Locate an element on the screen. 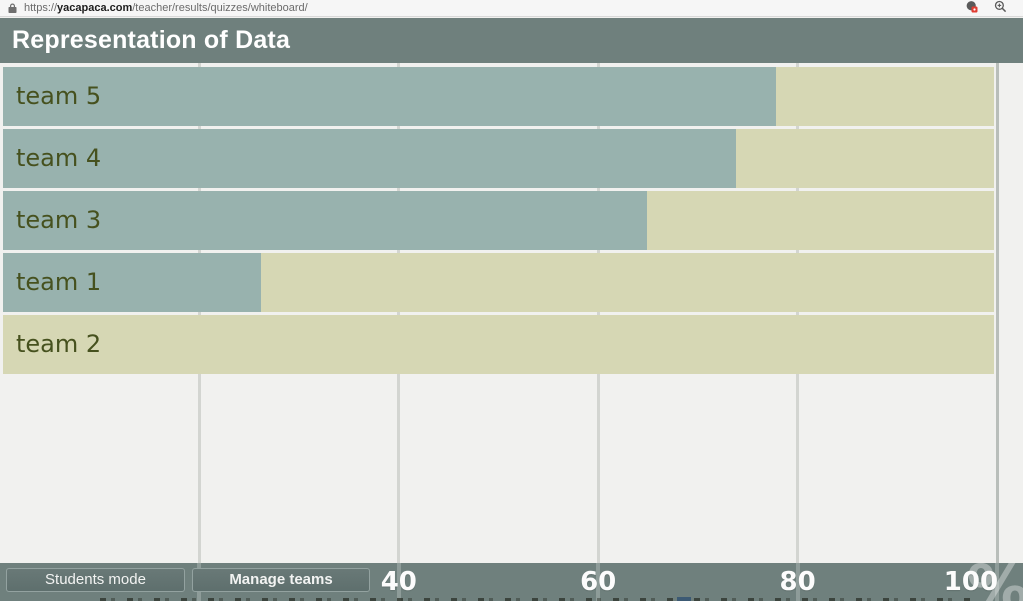  url-path: /teacher/results/quizzes/whiteboard/ is located at coordinates (220, 7).